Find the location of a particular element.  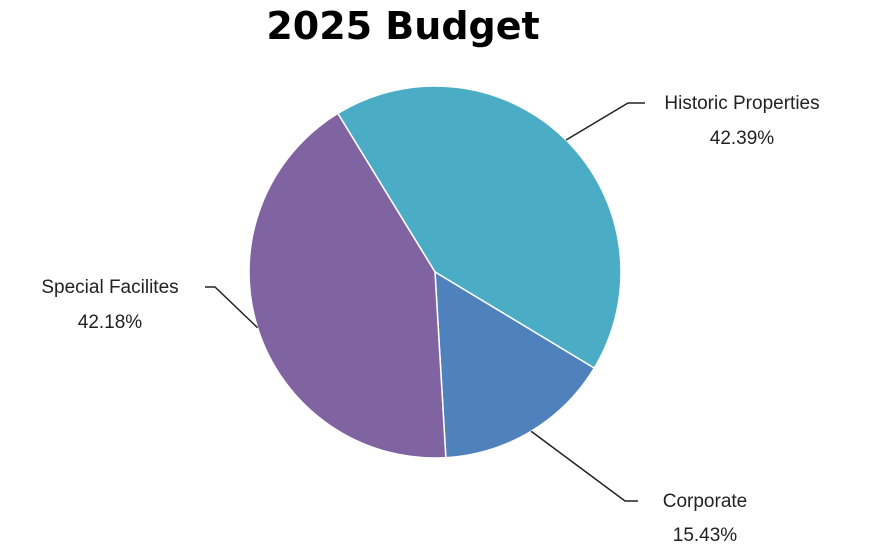

chart-title: 2025 Budget is located at coordinates (403, 26).